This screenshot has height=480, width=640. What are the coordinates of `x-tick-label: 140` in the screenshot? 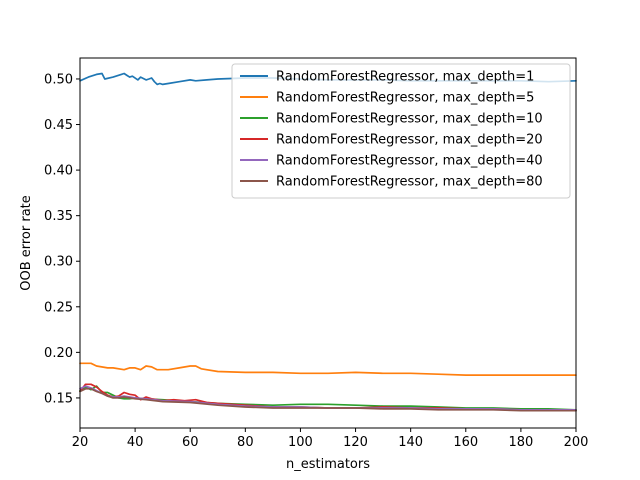 It's located at (410, 442).